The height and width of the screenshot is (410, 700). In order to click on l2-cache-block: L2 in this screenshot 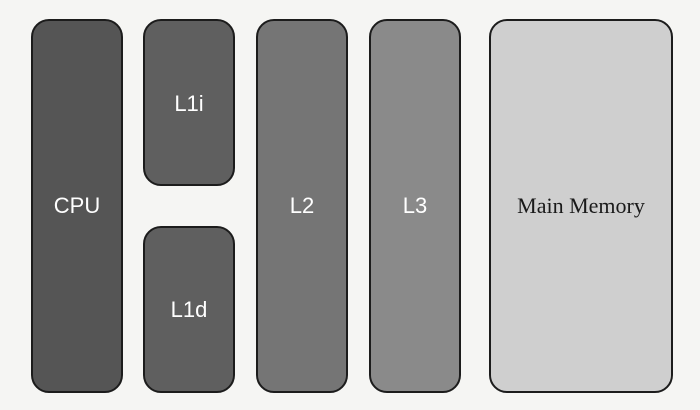, I will do `click(302, 206)`.